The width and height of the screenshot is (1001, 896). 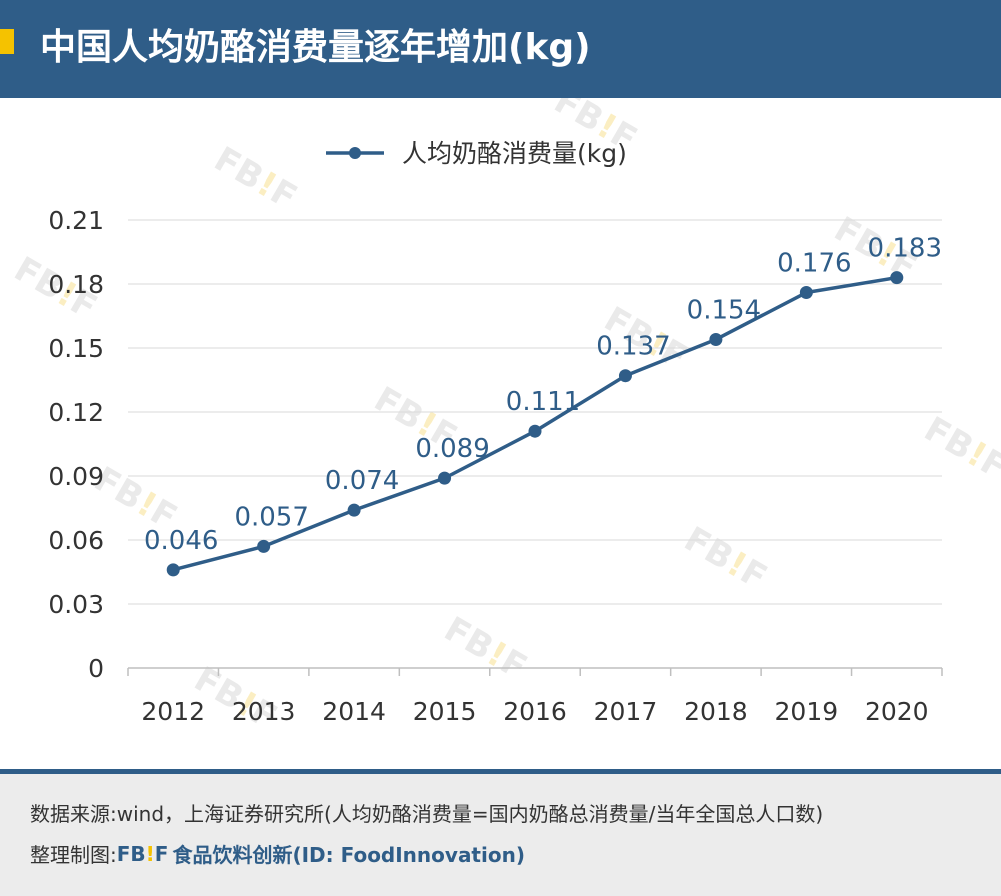 What do you see at coordinates (445, 478) in the screenshot?
I see `data-point-2015` at bounding box center [445, 478].